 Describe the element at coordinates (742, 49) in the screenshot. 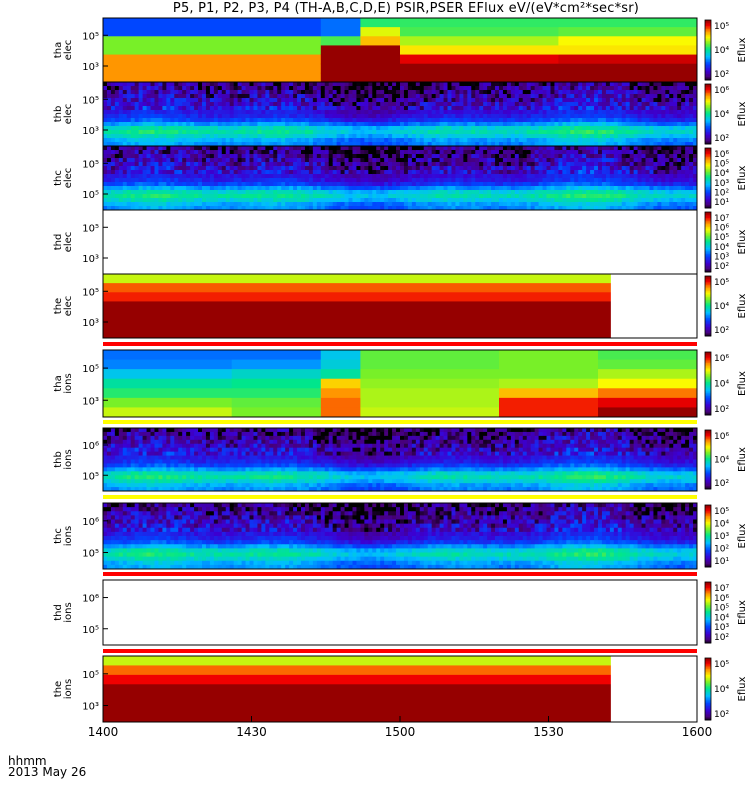

I see `colorbar-label-0: Eflux` at that location.